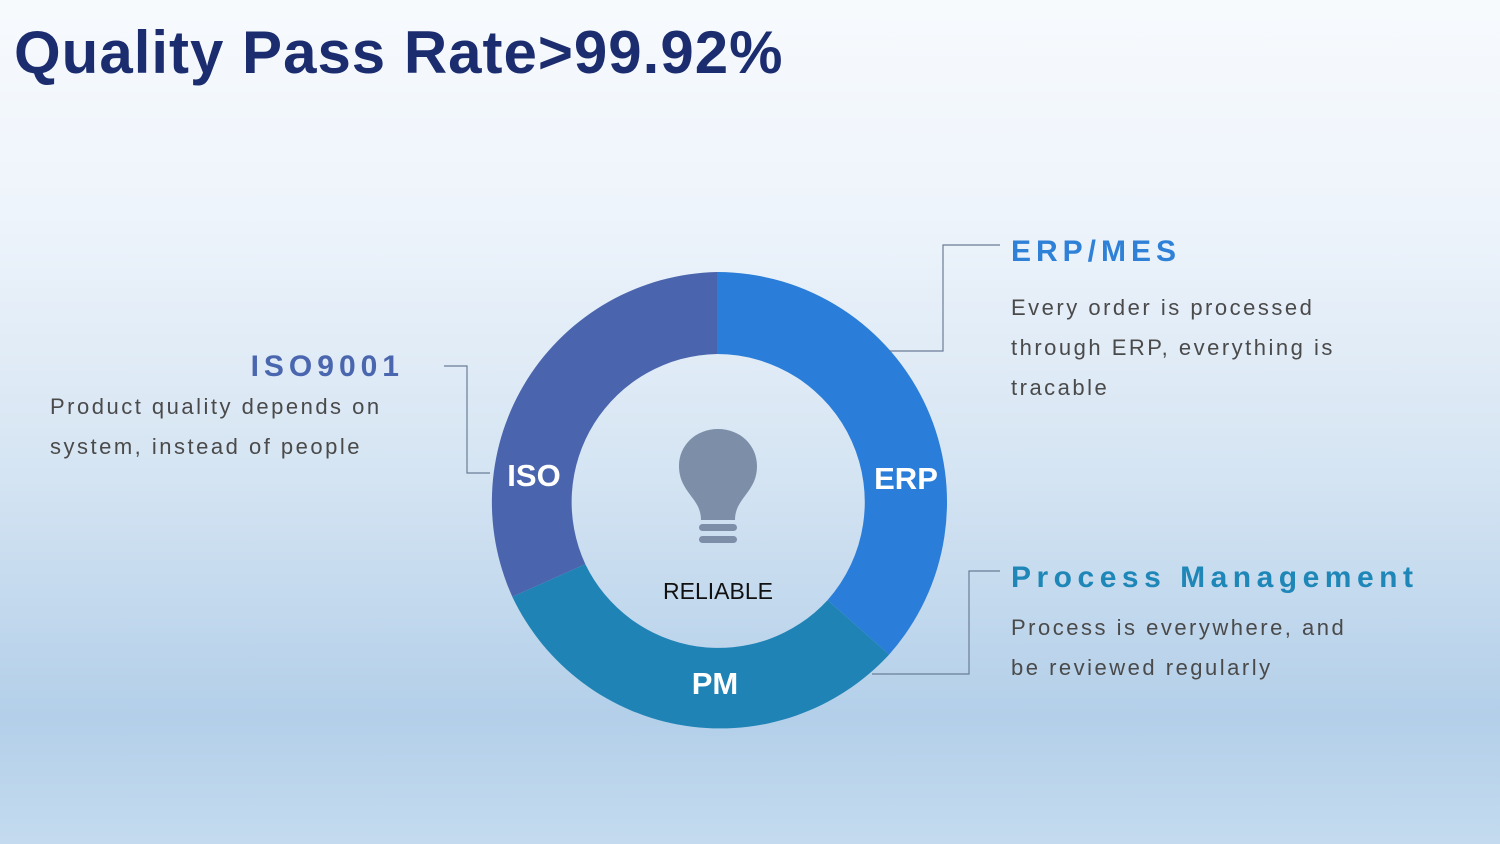  What do you see at coordinates (1215, 577) in the screenshot?
I see `process-management-heading: Process Management` at bounding box center [1215, 577].